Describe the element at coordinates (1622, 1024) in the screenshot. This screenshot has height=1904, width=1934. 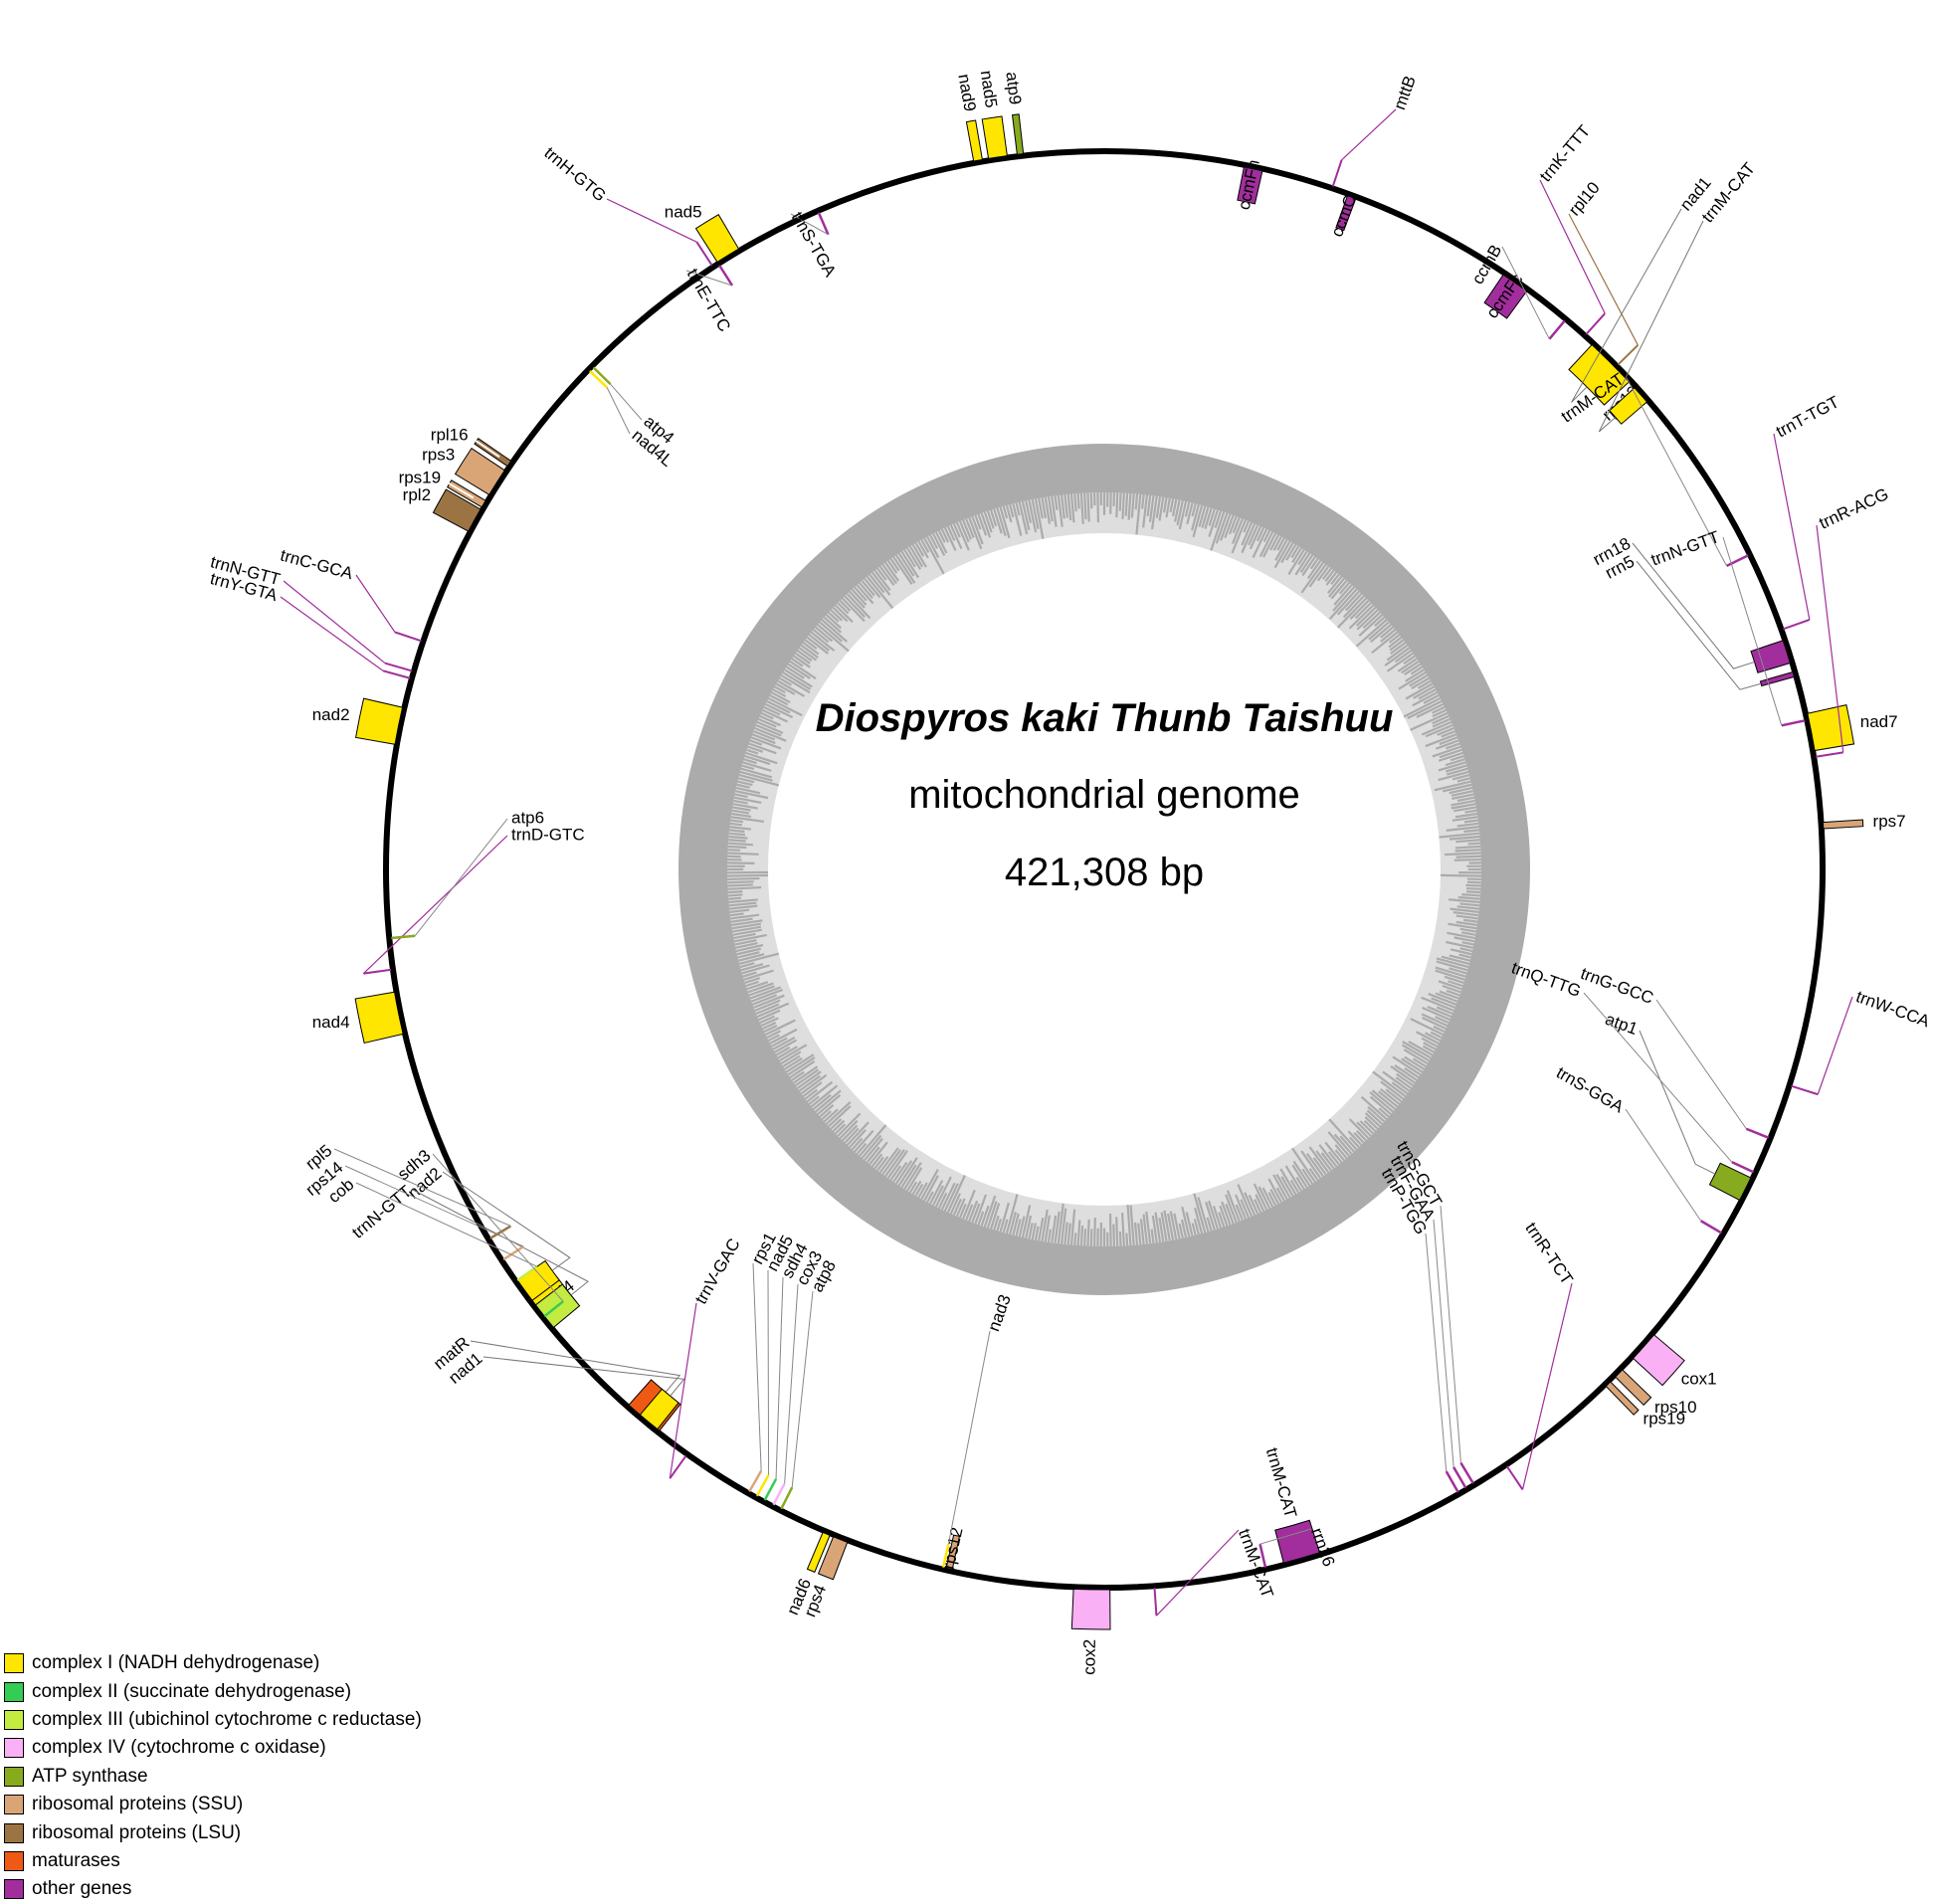
I see `gene-label-atp1: atp1` at that location.